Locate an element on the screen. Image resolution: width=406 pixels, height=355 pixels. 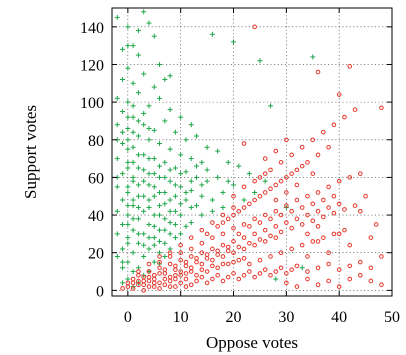
x-tick-label: 40 is located at coordinates (339, 317).